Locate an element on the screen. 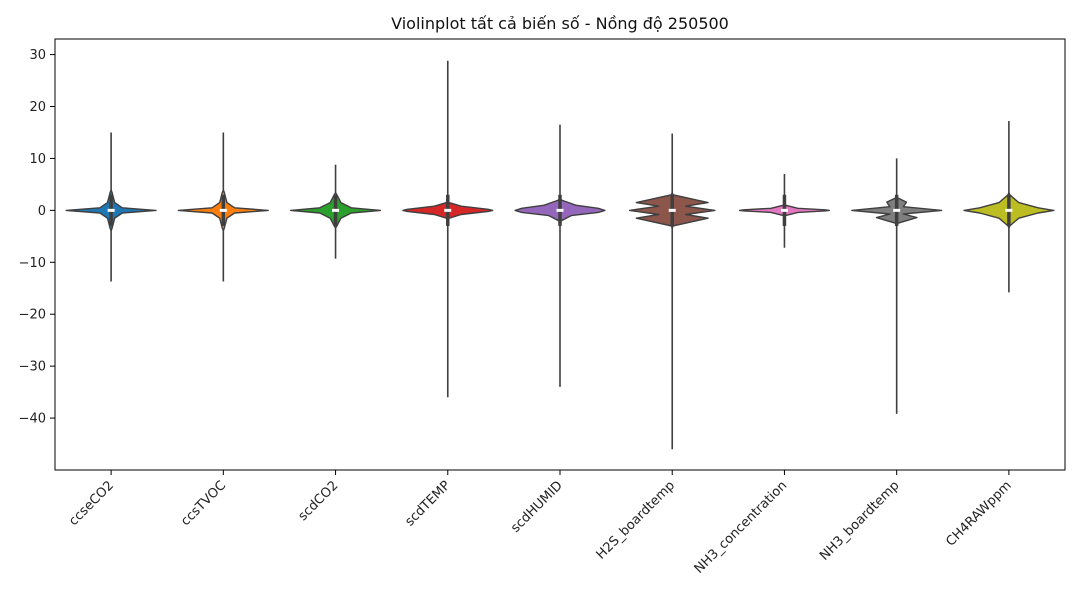 The height and width of the screenshot is (600, 1080). y-tick-label: 30 is located at coordinates (37, 55).